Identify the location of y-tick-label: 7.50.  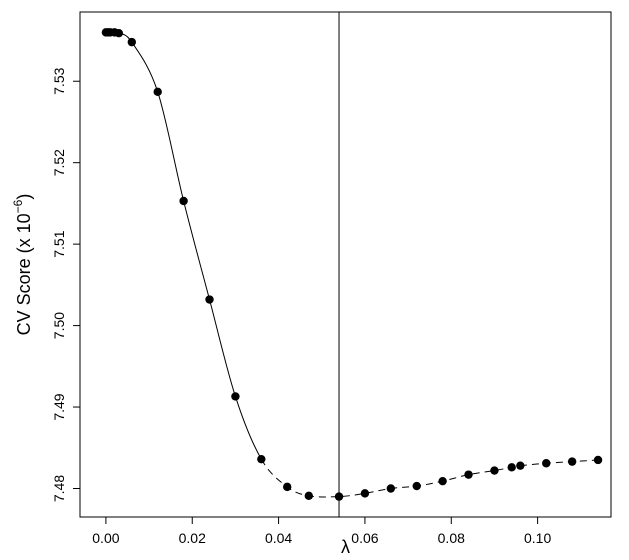
(59, 325).